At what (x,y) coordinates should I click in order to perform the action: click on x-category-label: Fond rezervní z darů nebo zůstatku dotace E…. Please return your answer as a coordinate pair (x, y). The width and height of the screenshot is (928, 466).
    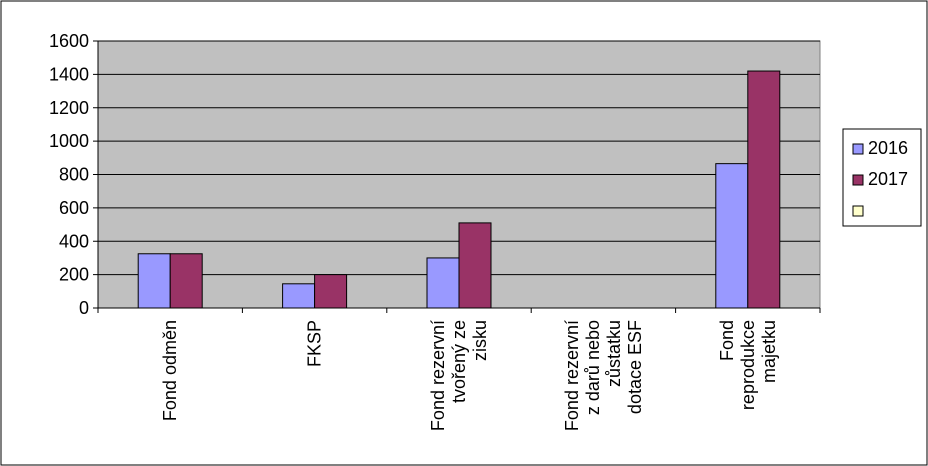
    Looking at the image, I should click on (603, 375).